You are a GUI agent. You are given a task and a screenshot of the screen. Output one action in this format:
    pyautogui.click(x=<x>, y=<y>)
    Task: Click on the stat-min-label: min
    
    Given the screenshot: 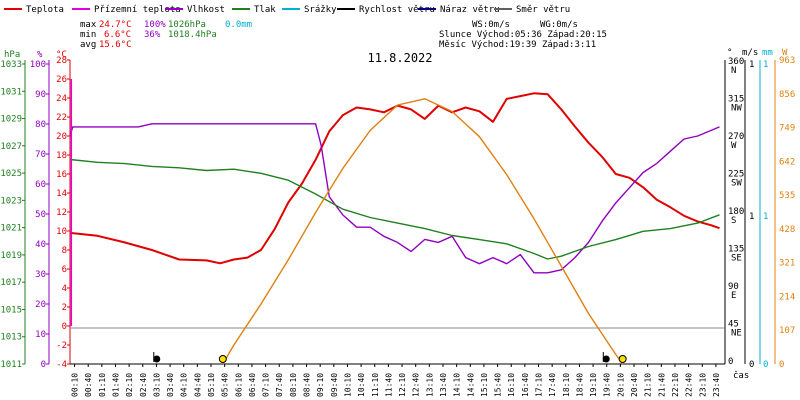 What is the action you would take?
    pyautogui.click(x=88, y=35)
    